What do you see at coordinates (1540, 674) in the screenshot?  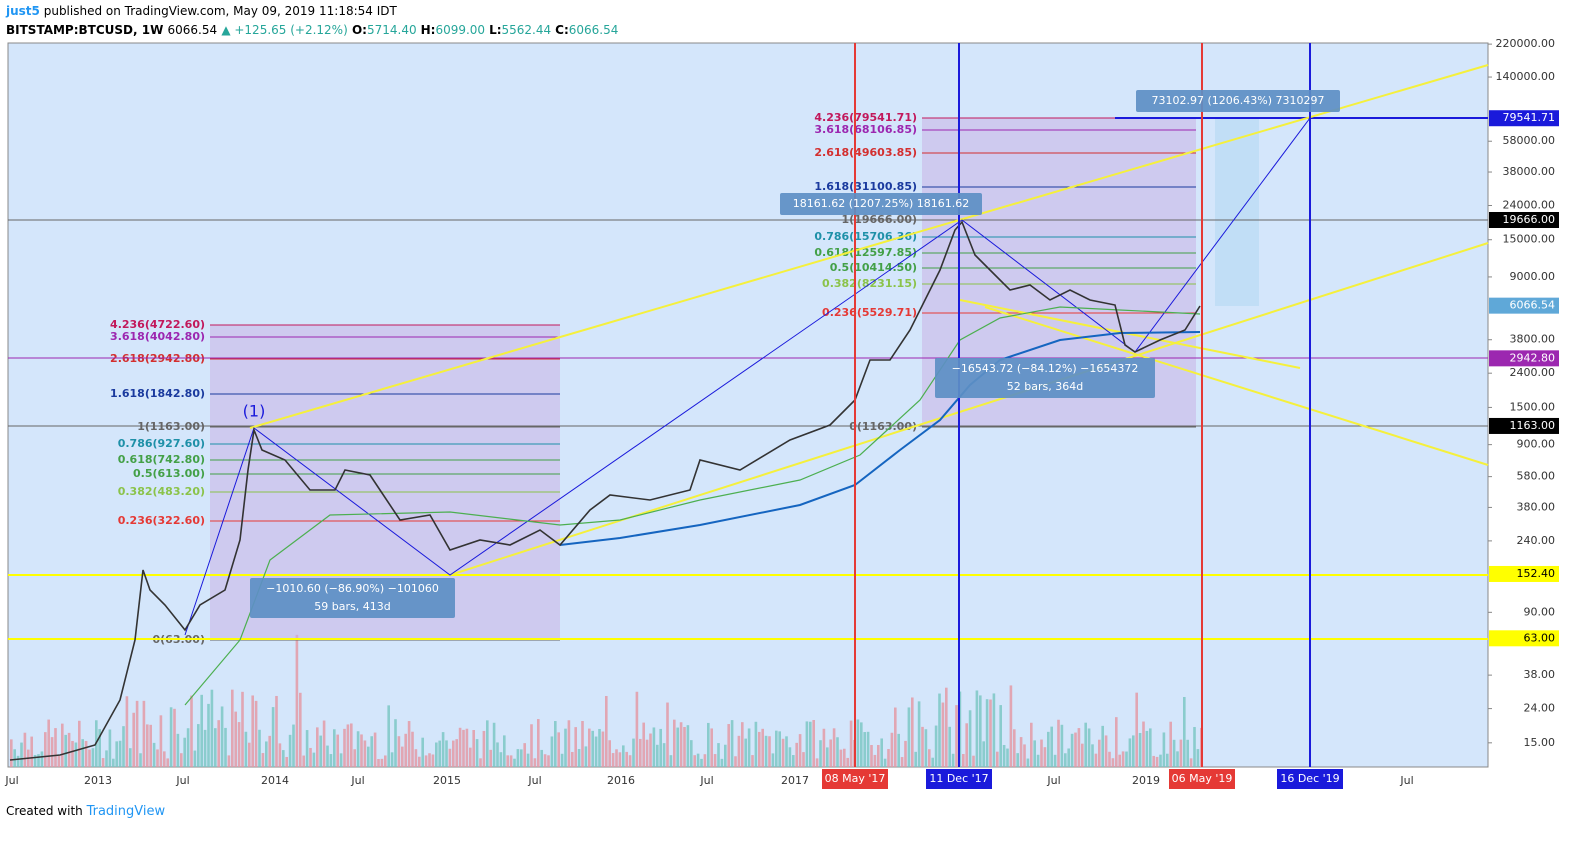 I see `price-label: 38.00` at bounding box center [1540, 674].